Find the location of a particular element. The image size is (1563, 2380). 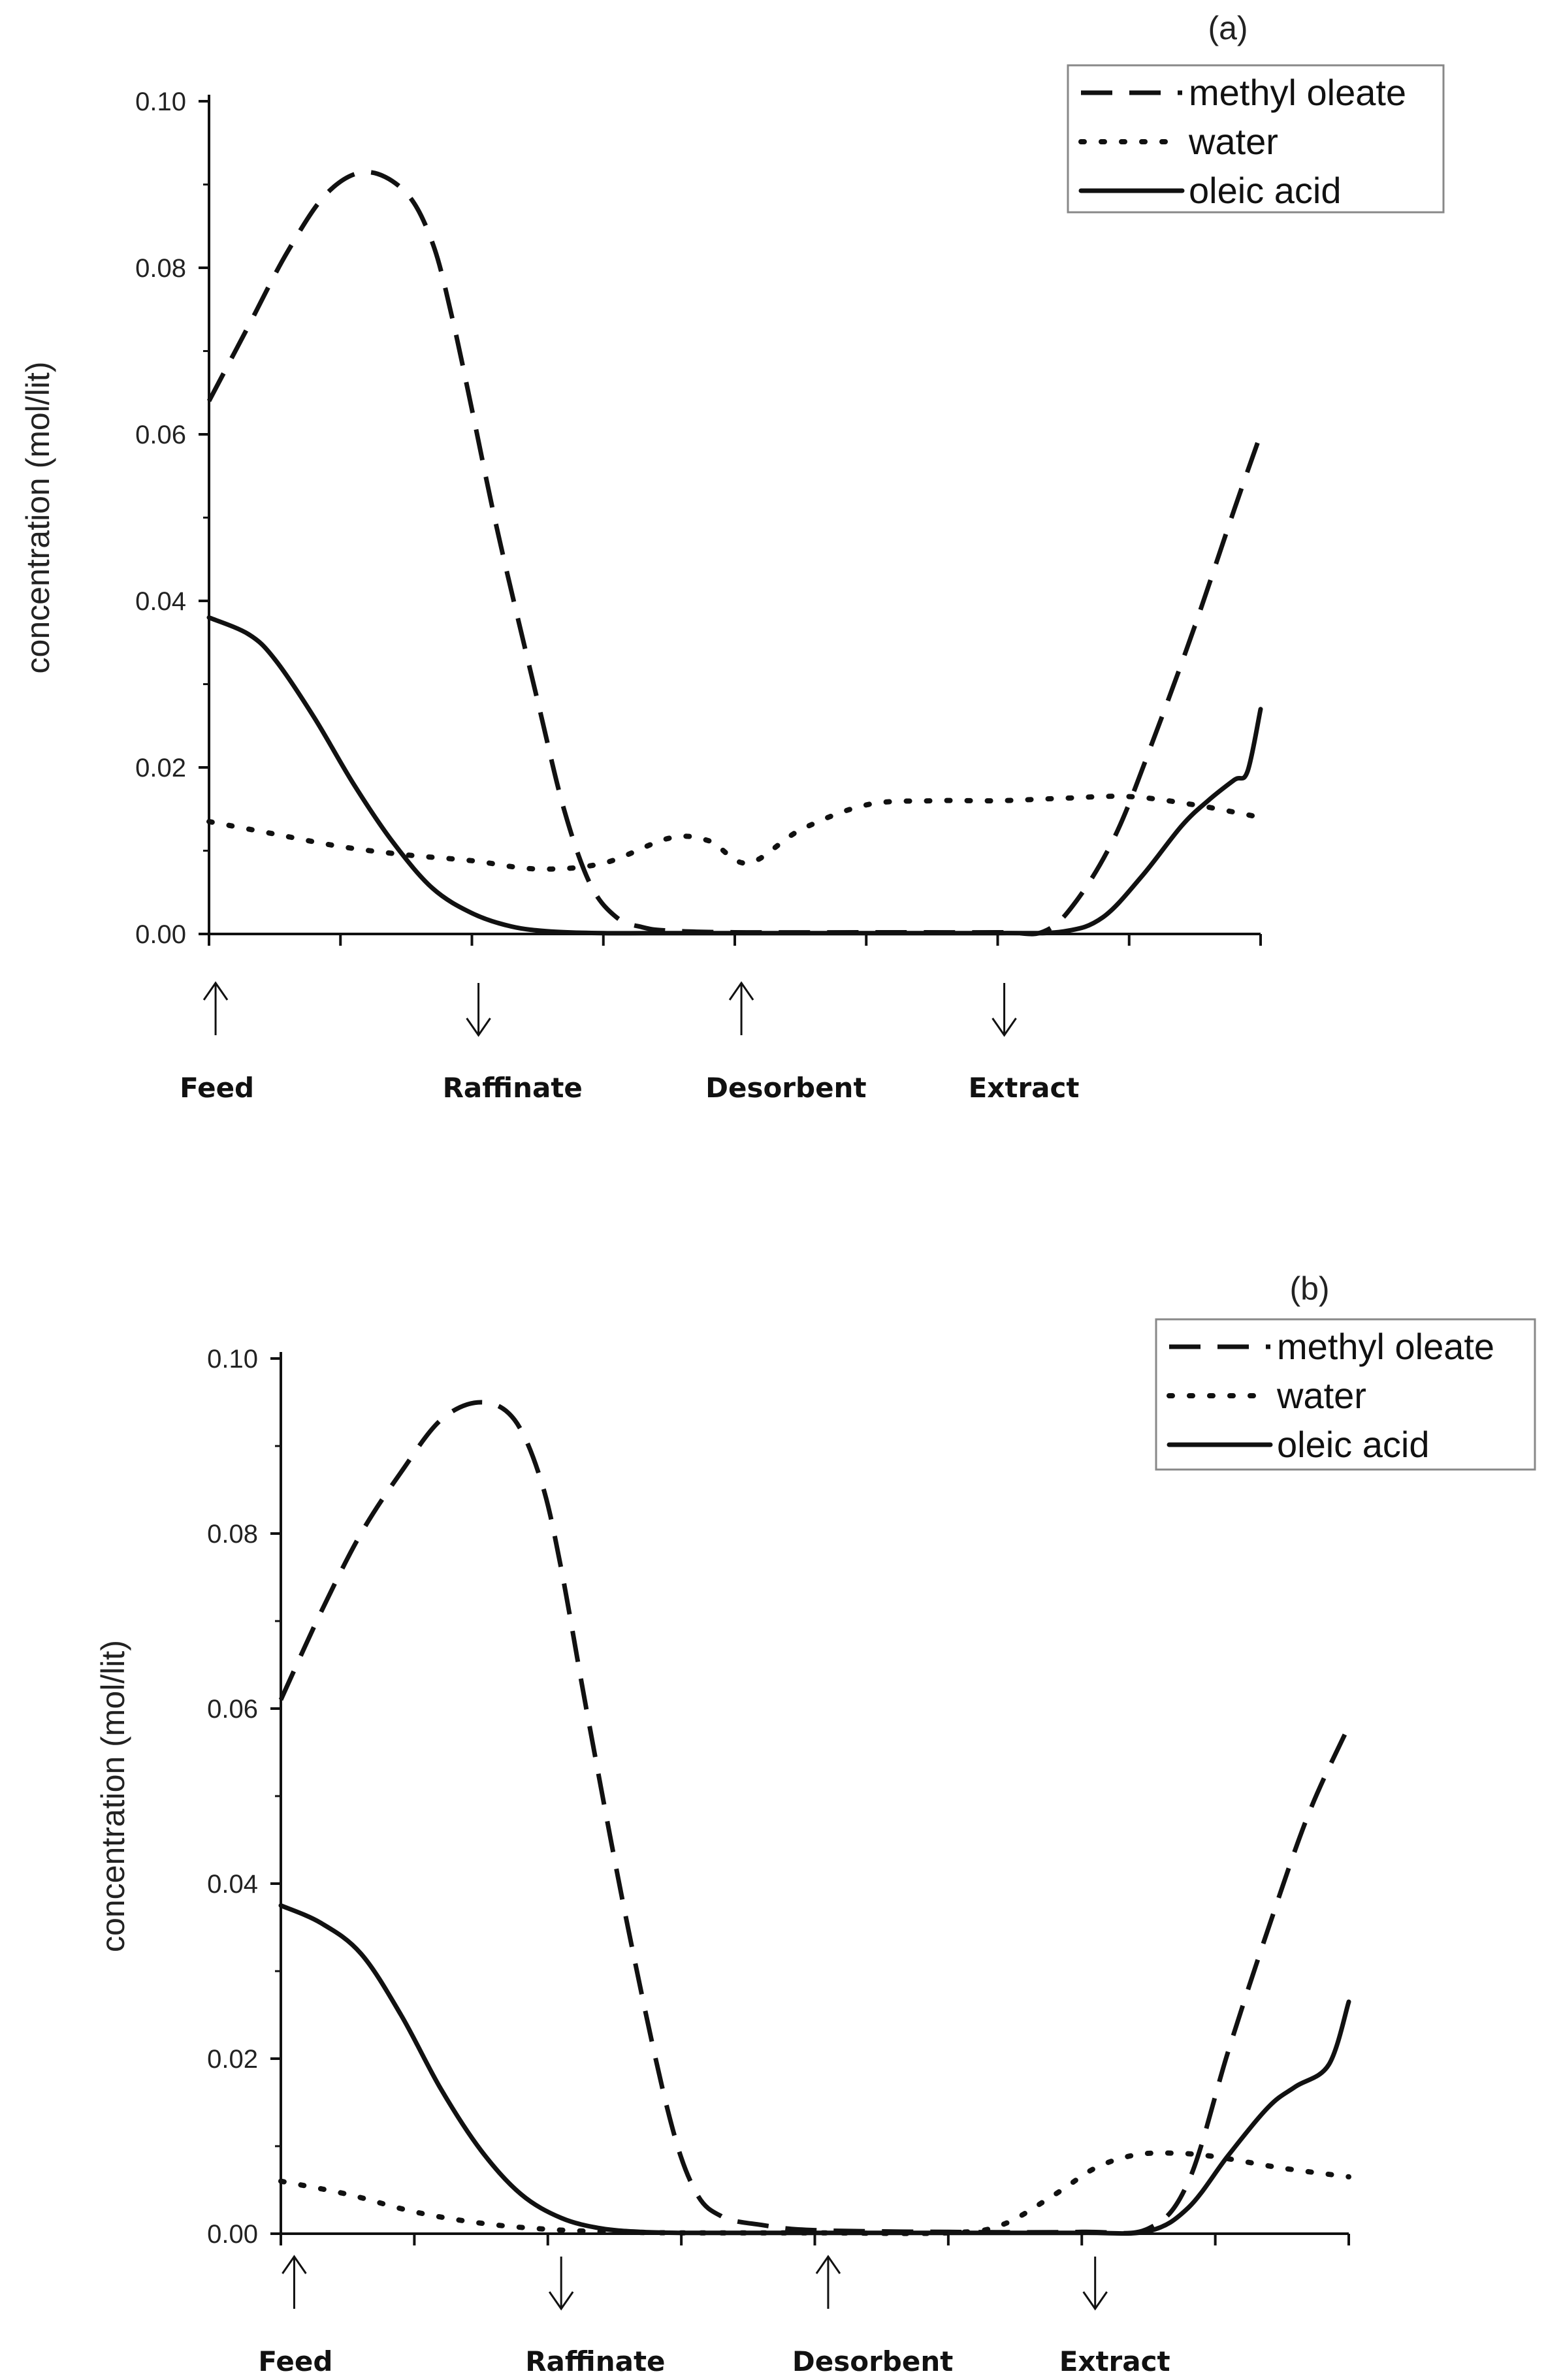

panel-label: (b) is located at coordinates (1309, 1288).